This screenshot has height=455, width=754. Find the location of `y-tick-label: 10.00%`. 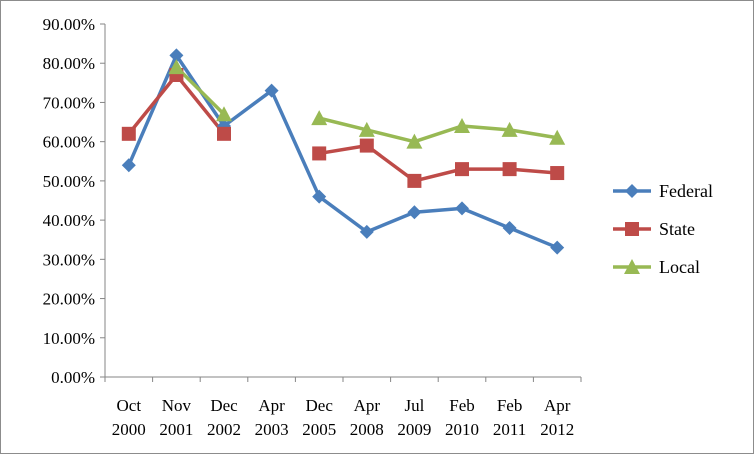

y-tick-label: 10.00% is located at coordinates (69, 338).